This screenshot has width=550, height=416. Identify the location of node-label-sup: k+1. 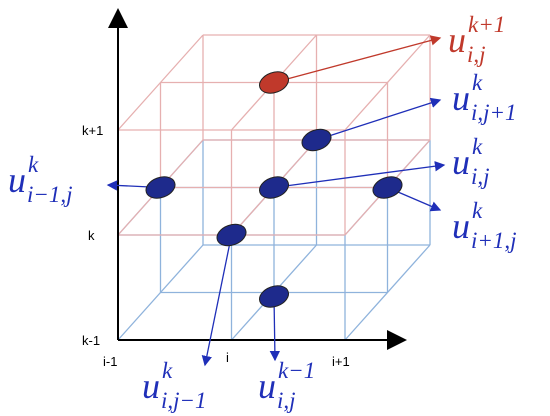
(486, 24).